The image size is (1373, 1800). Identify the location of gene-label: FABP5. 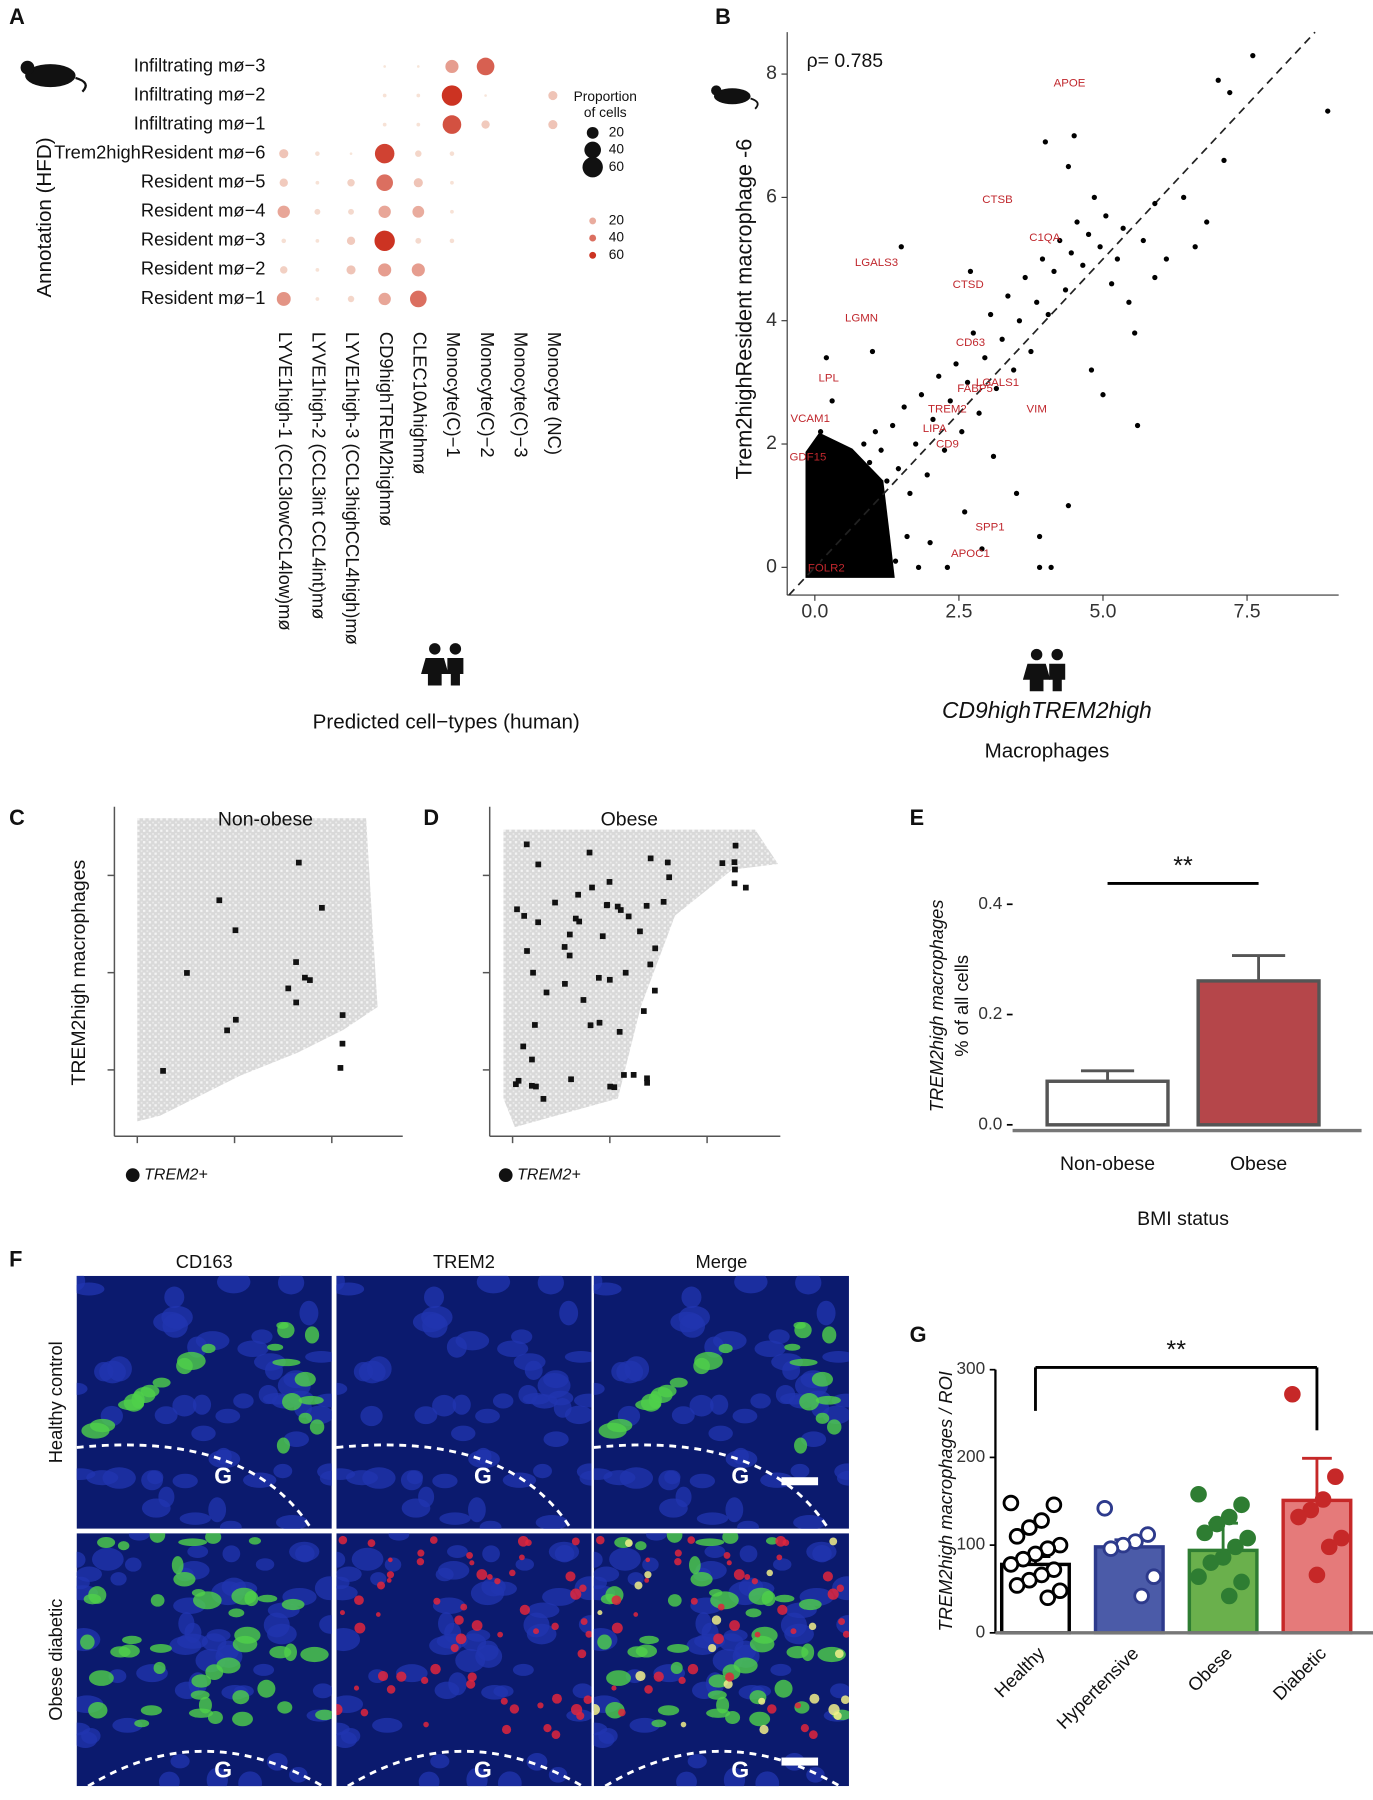
(975, 389).